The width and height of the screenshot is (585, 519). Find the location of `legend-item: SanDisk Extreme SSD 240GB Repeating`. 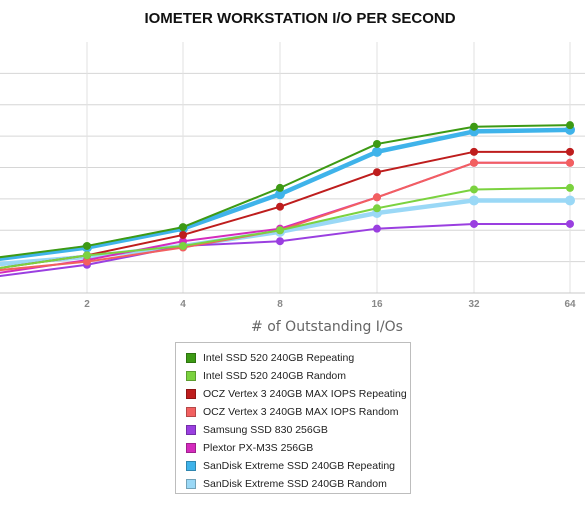

legend-item: SanDisk Extreme SSD 240GB Repeating is located at coordinates (298, 466).